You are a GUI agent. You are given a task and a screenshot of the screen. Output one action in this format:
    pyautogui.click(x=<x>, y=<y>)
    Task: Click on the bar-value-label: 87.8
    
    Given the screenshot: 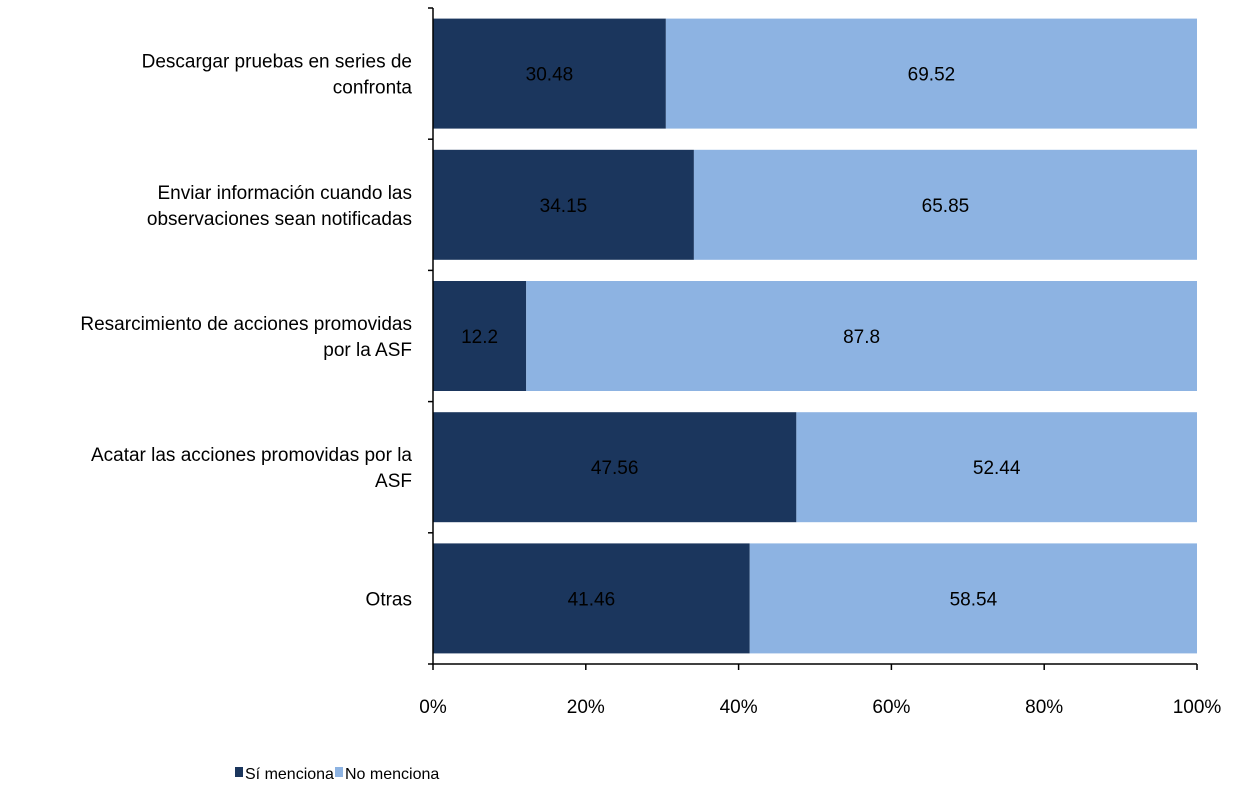 What is the action you would take?
    pyautogui.click(x=861, y=337)
    